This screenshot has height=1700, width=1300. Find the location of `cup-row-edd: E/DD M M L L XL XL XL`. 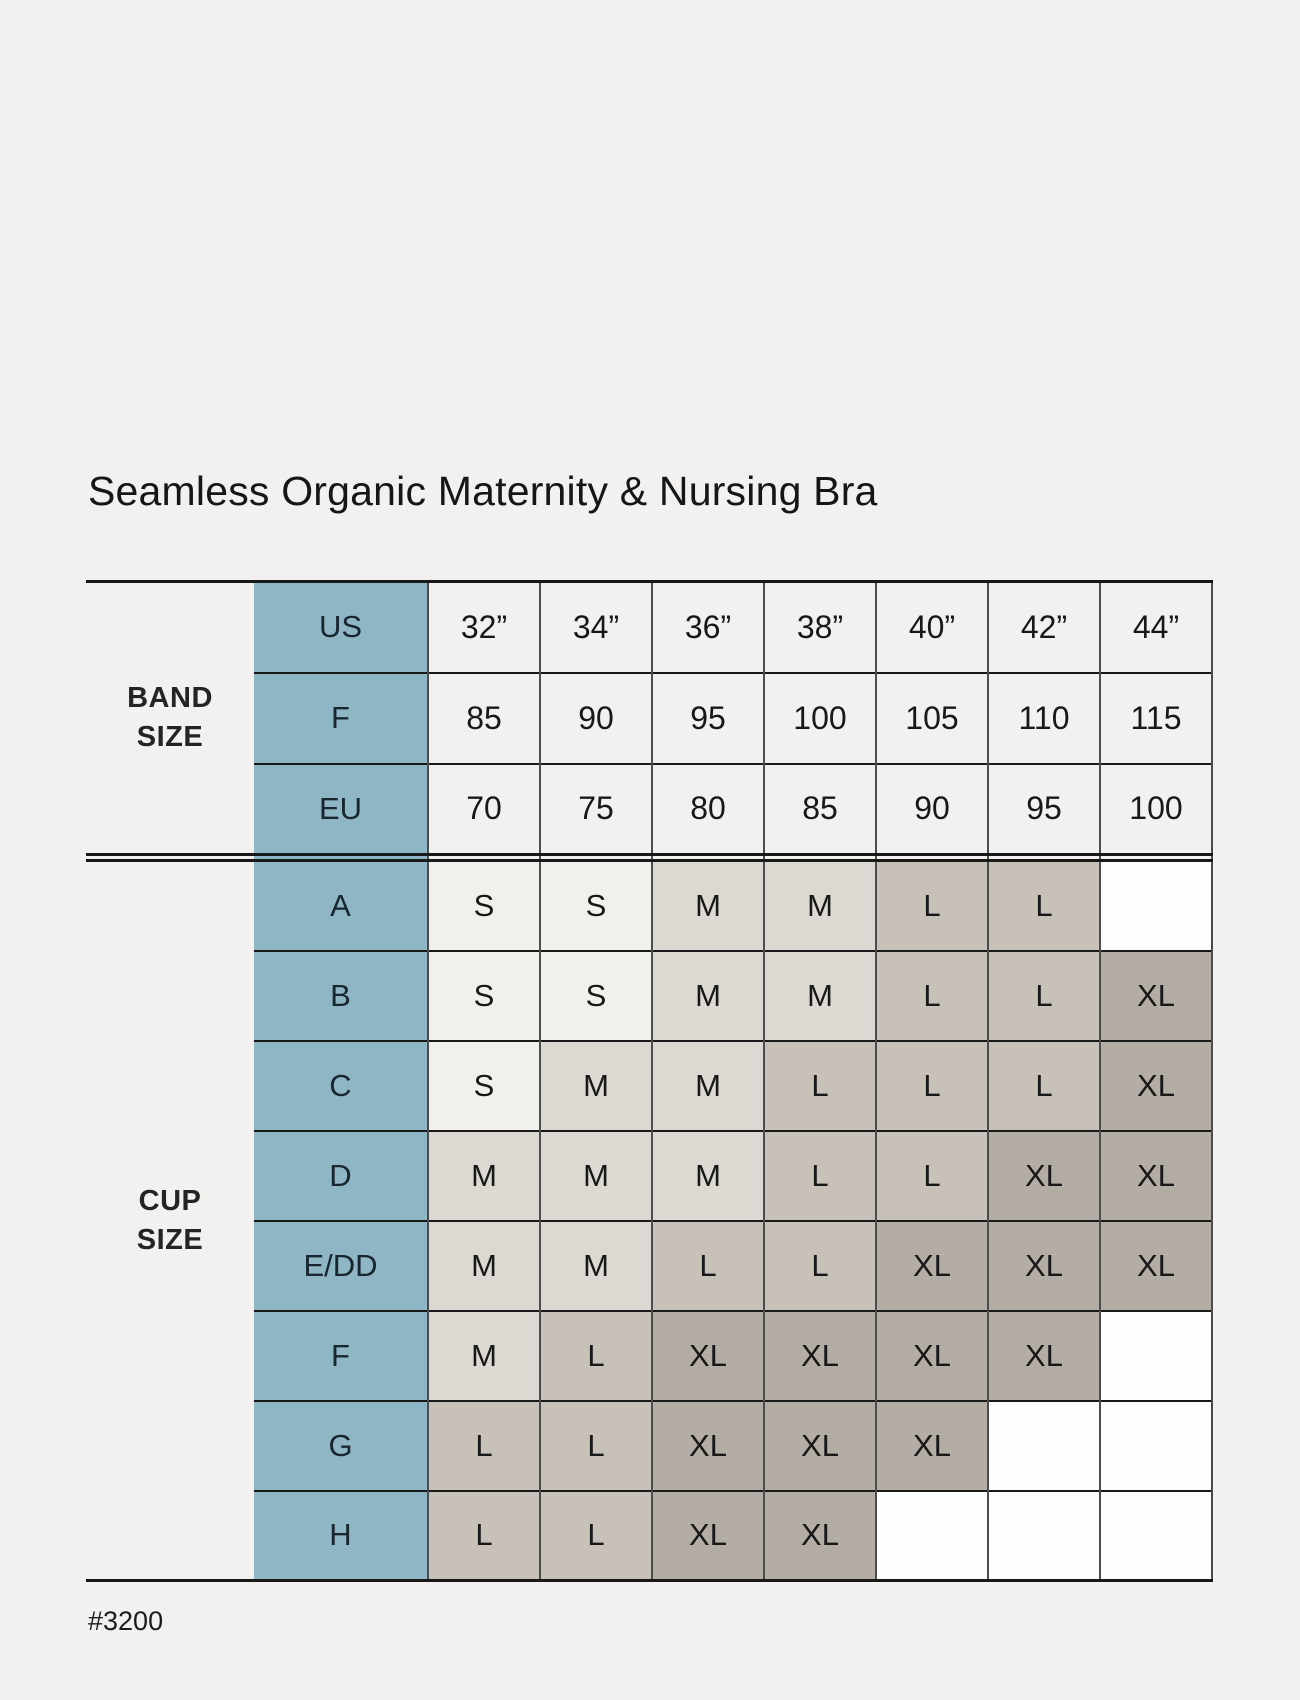

cup-row-edd: E/DD M M L L XL XL XL is located at coordinates (649, 1265).